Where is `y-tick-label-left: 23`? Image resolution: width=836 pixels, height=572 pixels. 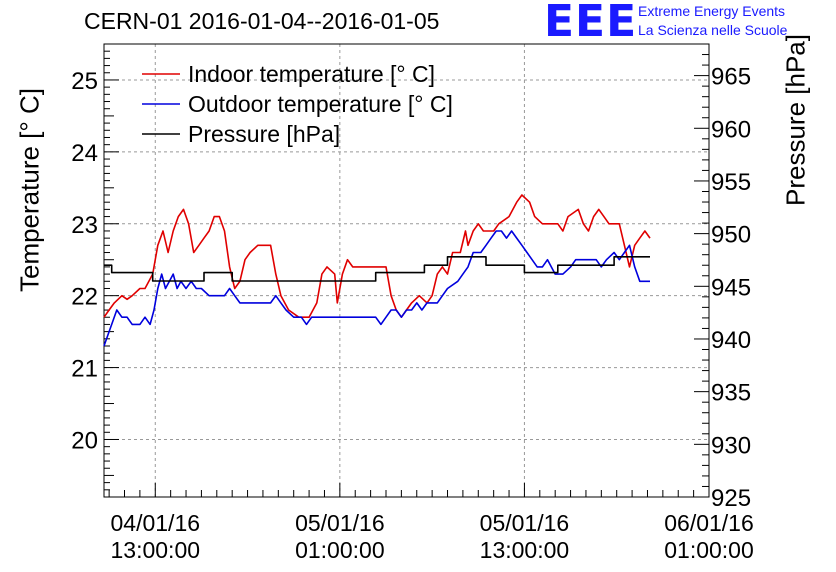
y-tick-label-left: 23 is located at coordinates (84, 225).